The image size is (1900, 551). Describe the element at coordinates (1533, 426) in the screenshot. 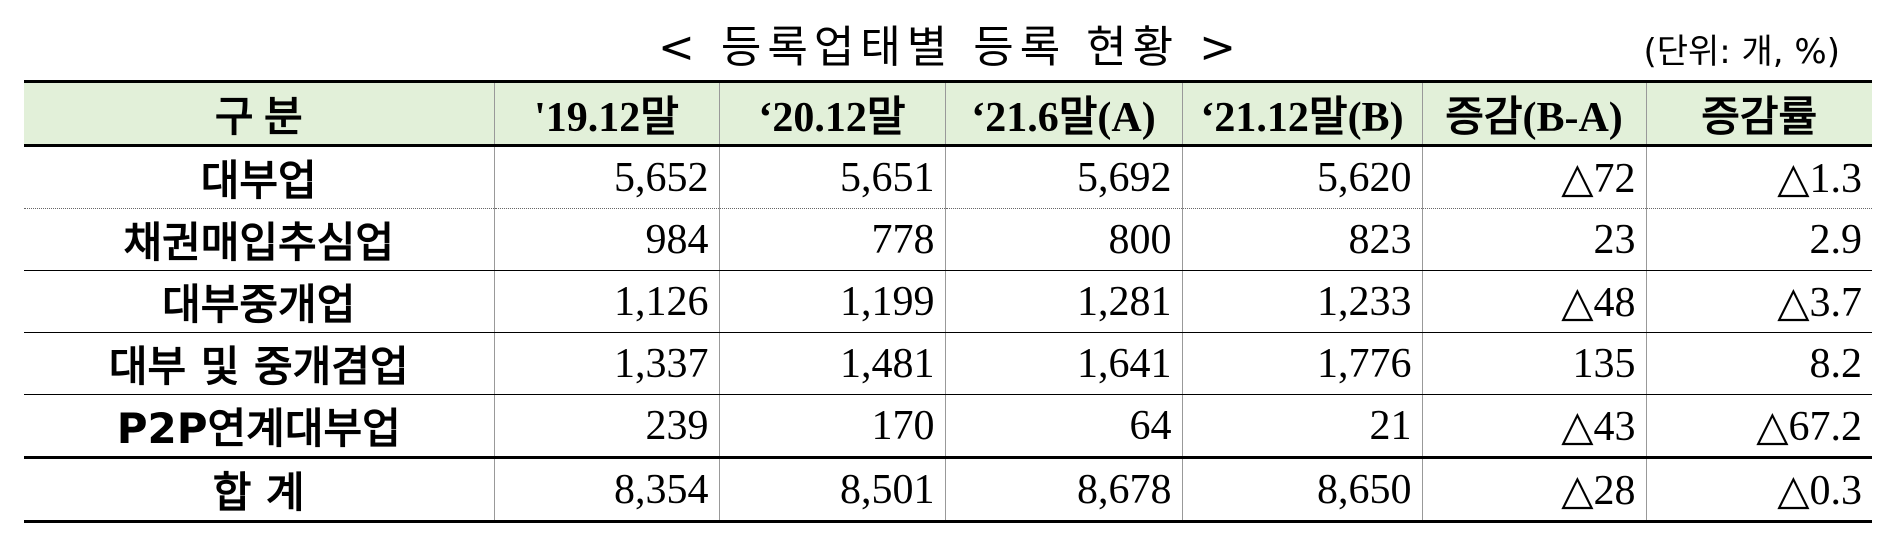

I see `value-cell: △43` at that location.